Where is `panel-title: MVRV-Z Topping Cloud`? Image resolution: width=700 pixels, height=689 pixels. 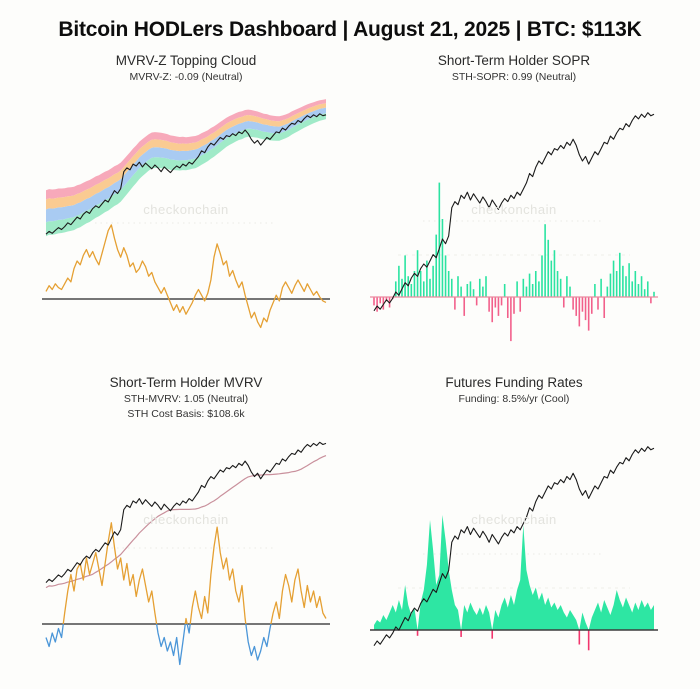
panel-title: MVRV-Z Topping Cloud is located at coordinates (186, 60).